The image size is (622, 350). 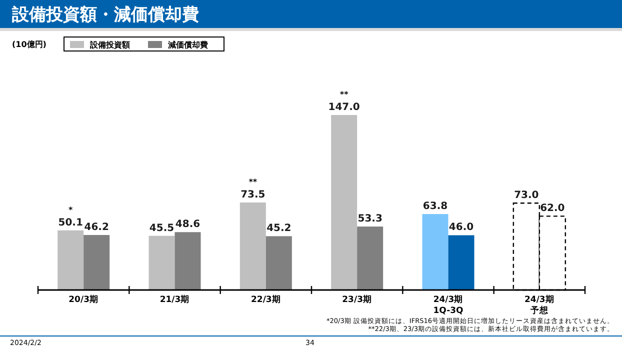 I want to click on annotation: *, so click(x=71, y=209).